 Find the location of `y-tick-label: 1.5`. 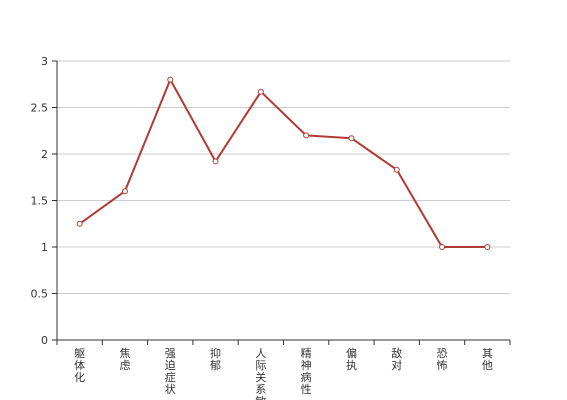

y-tick-label: 1.5 is located at coordinates (40, 201).